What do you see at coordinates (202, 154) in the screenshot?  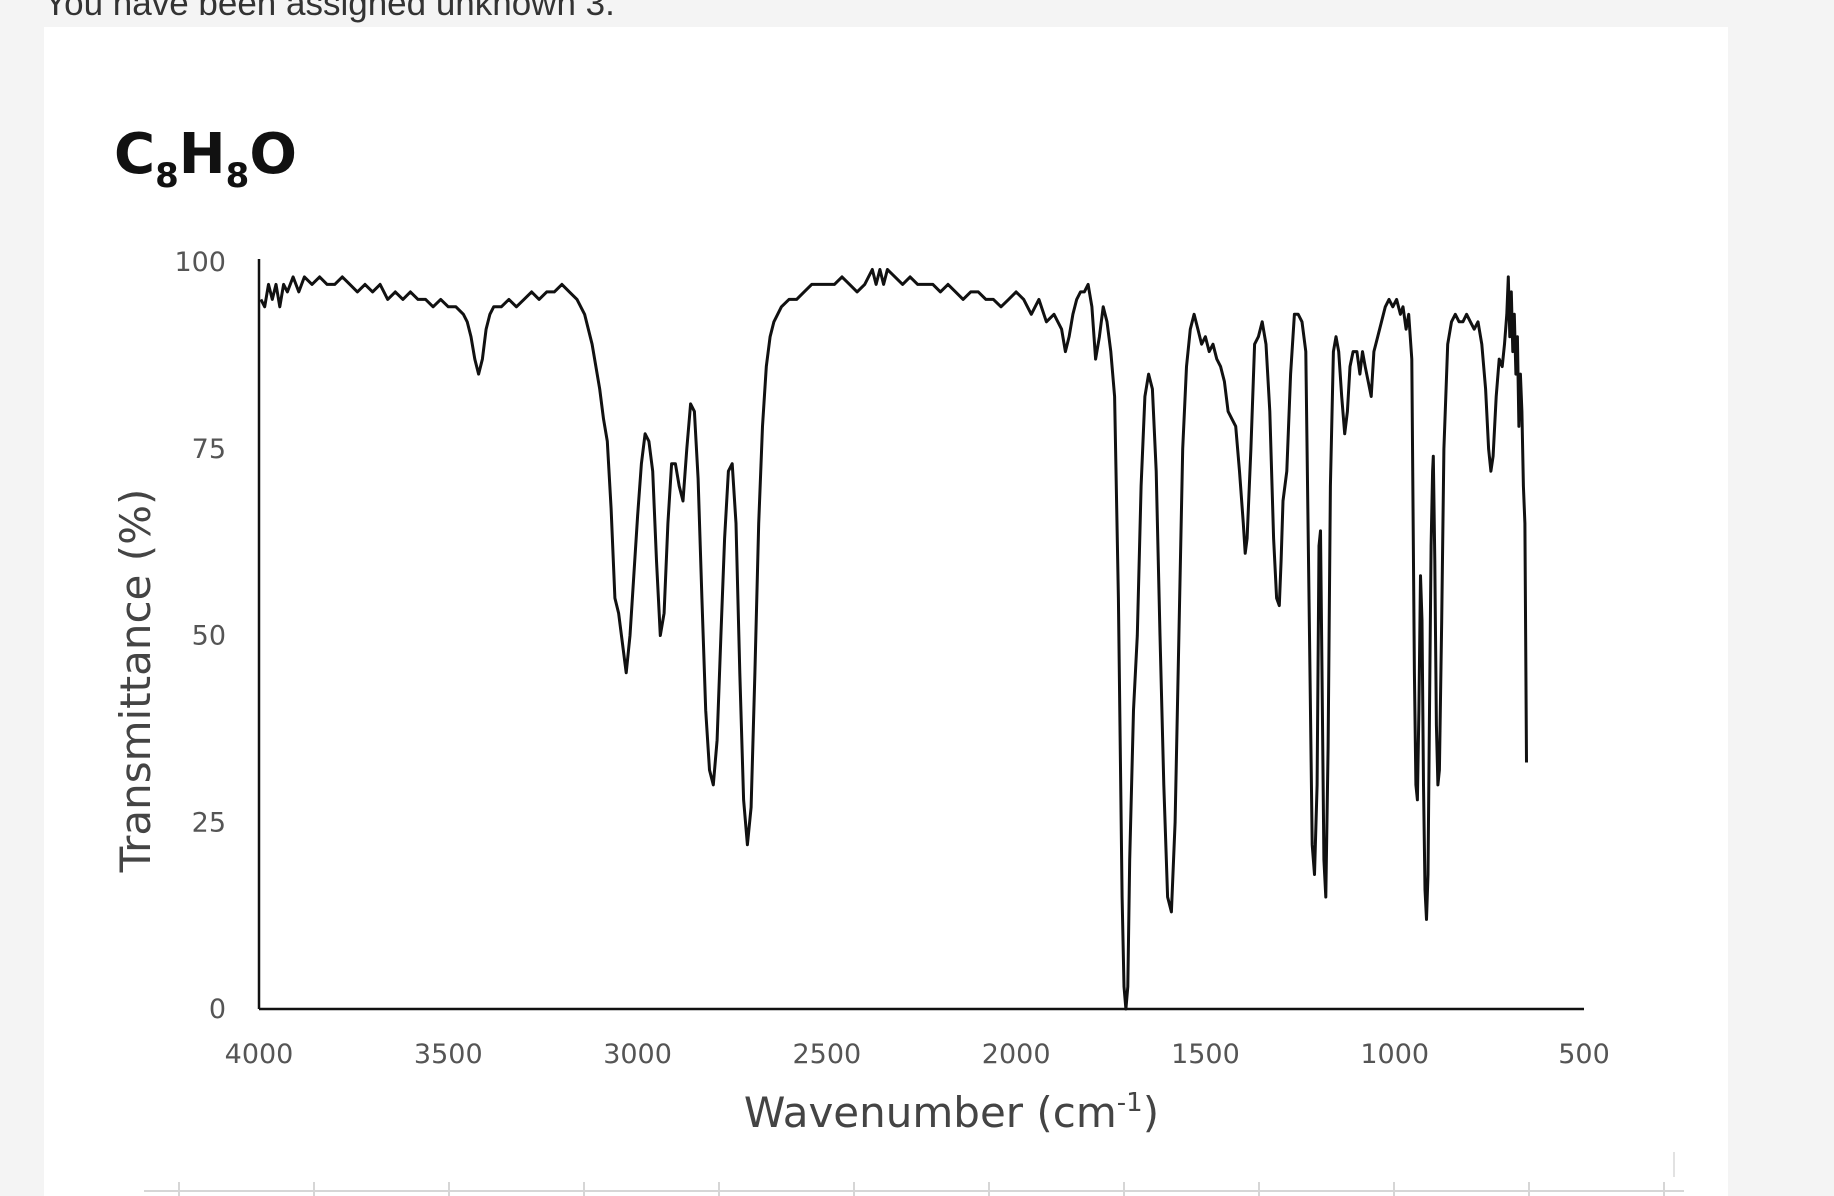 I see `formula-hydrogen: H` at bounding box center [202, 154].